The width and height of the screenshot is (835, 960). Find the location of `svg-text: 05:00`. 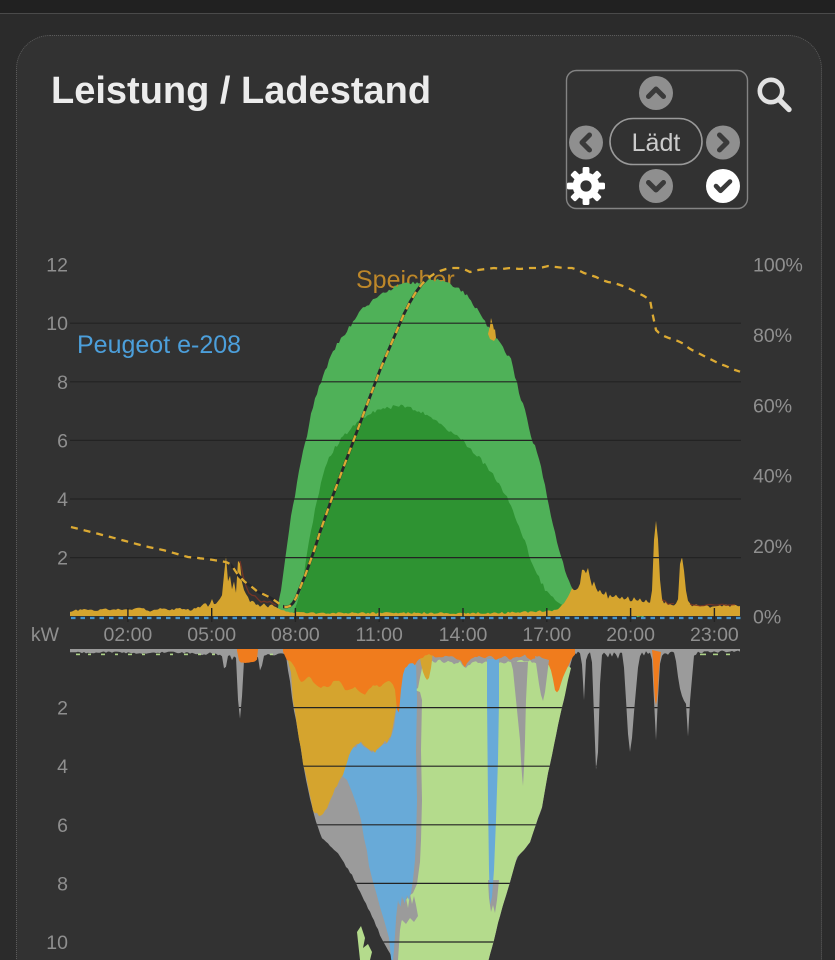

svg-text: 05:00 is located at coordinates (211, 635).